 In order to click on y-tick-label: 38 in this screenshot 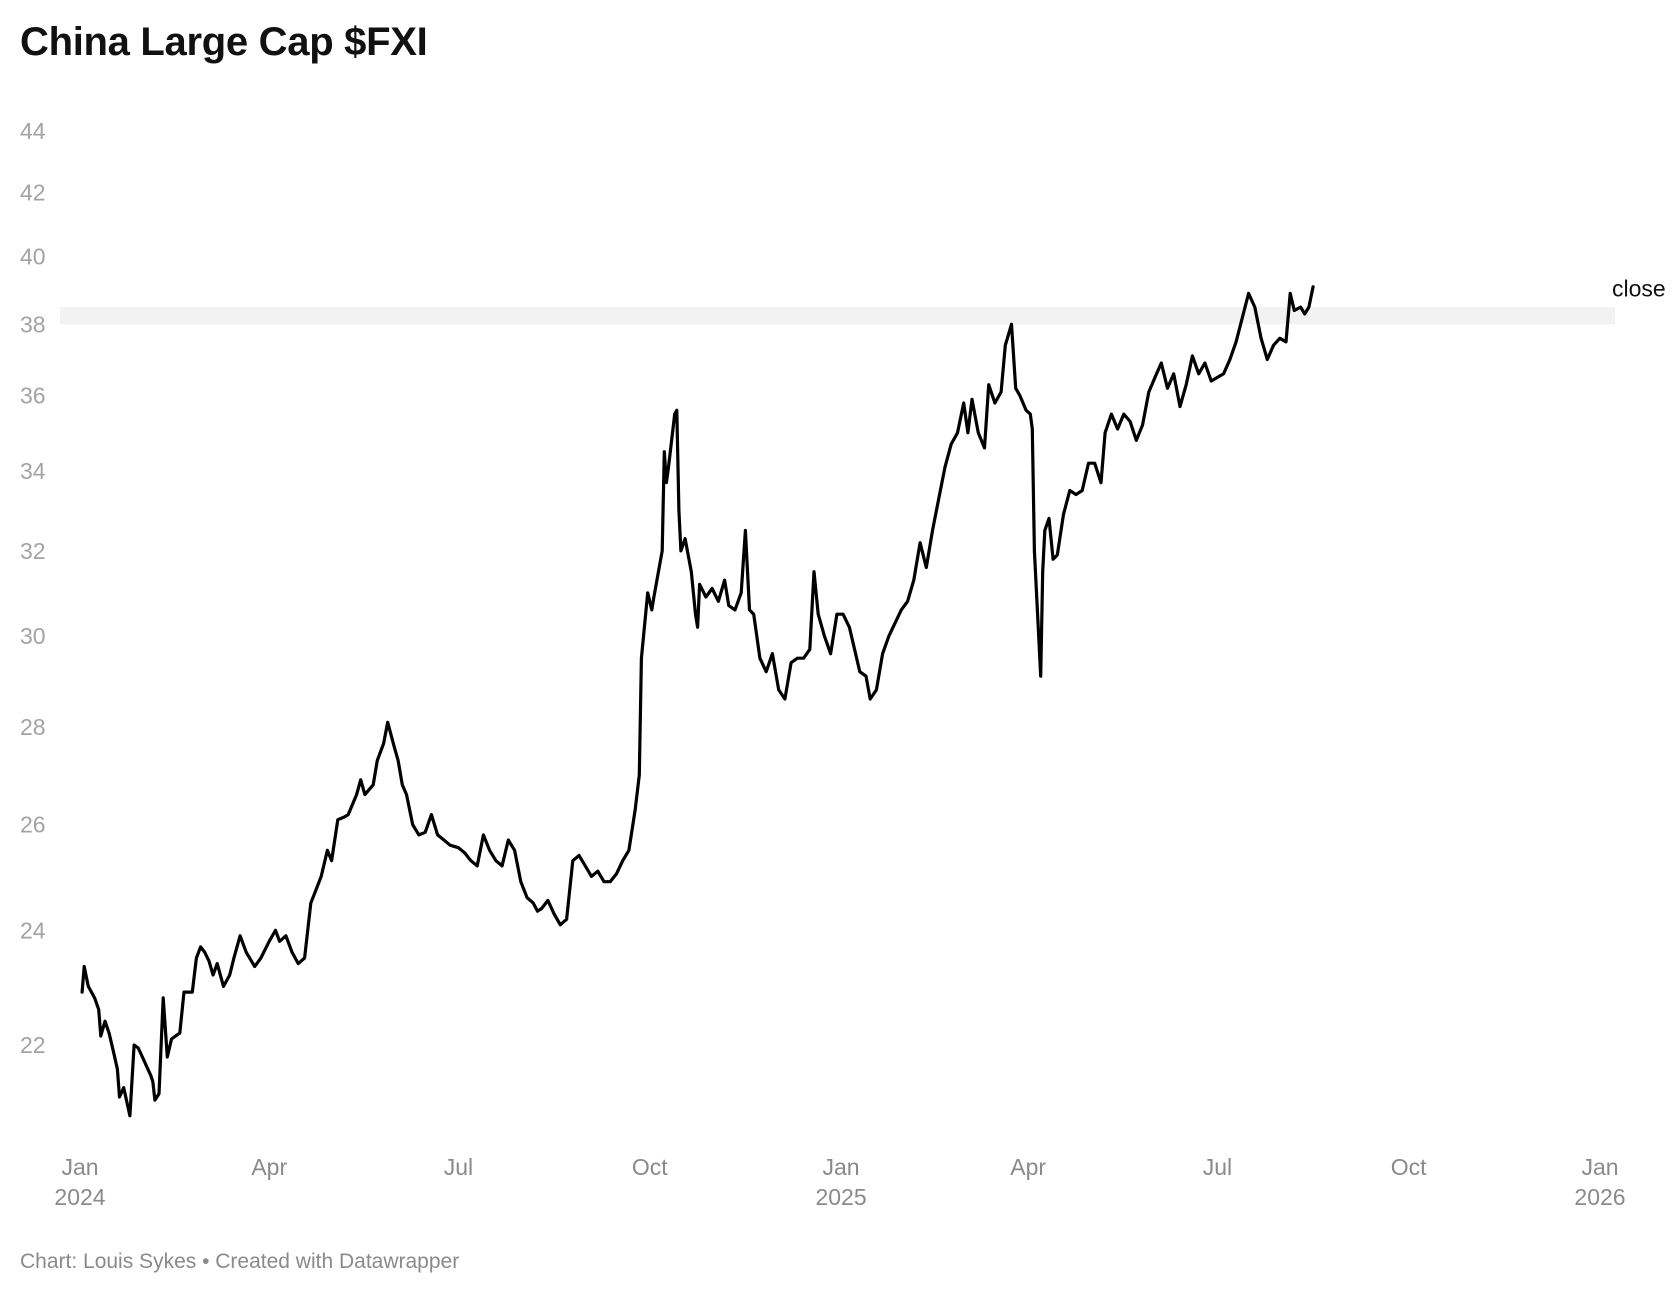, I will do `click(33, 324)`.